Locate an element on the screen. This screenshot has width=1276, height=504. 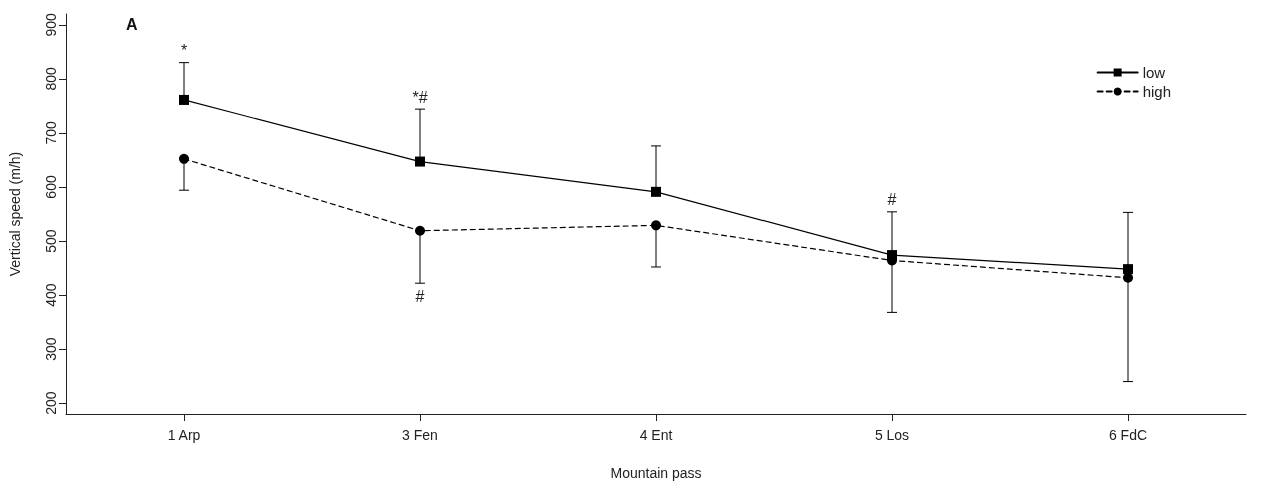
y-tick-label: 700 is located at coordinates (51, 133).